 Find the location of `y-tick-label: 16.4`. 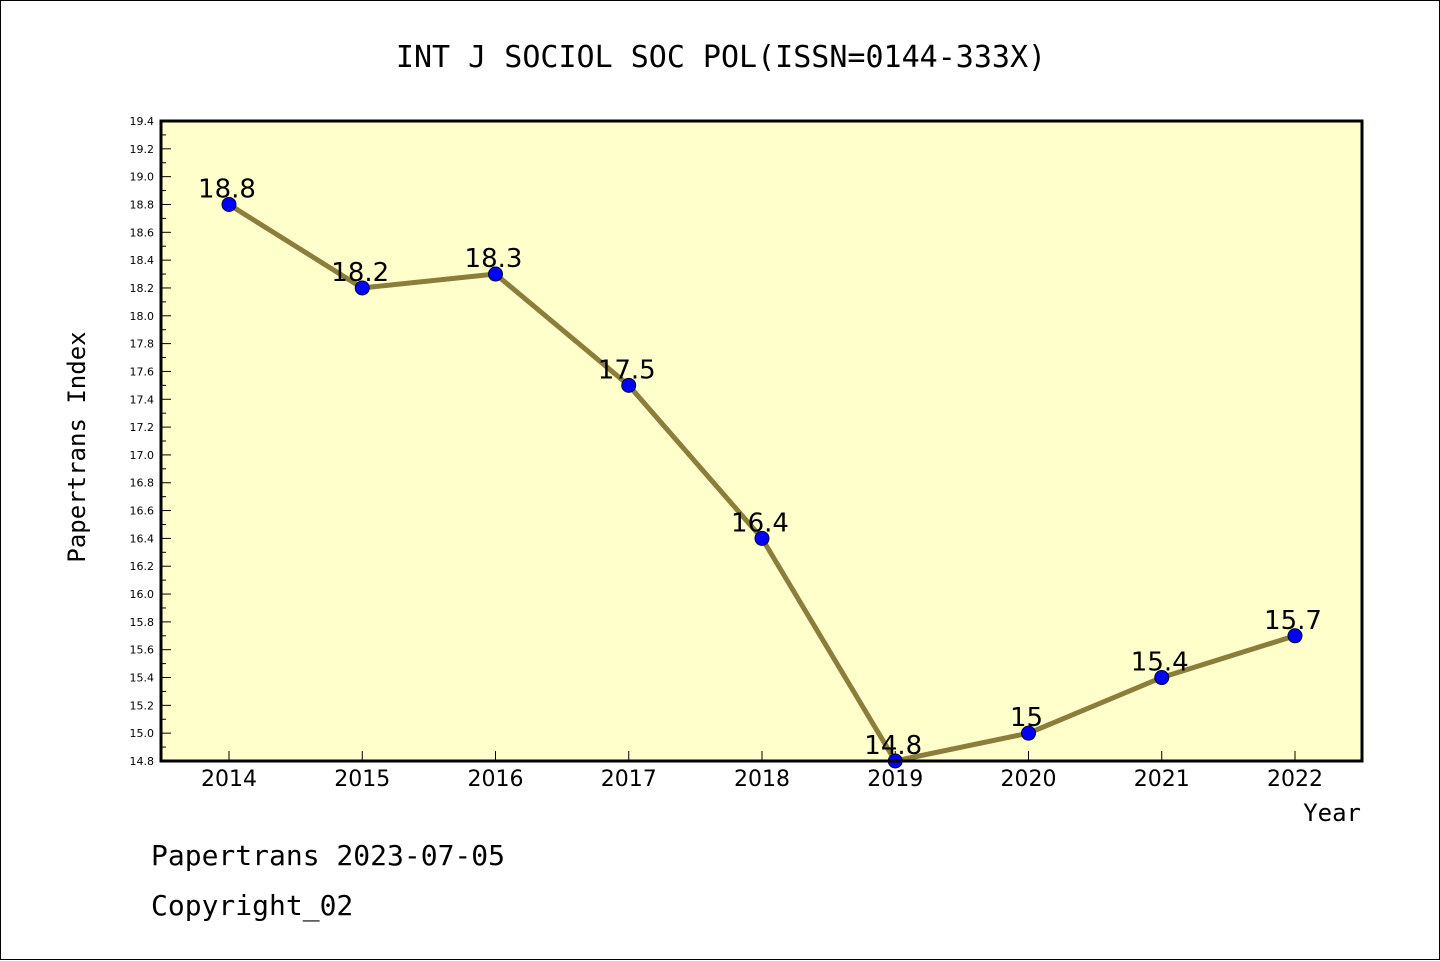

y-tick-label: 16.4 is located at coordinates (142, 538).